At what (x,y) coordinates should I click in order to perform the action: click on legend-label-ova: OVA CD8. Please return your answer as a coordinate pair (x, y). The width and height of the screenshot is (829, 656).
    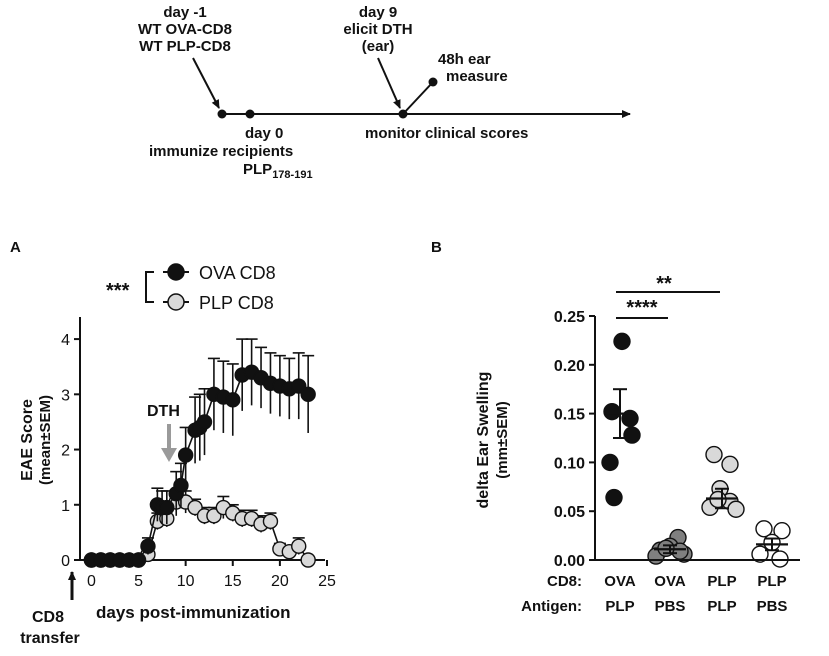
    Looking at the image, I should click on (237, 273).